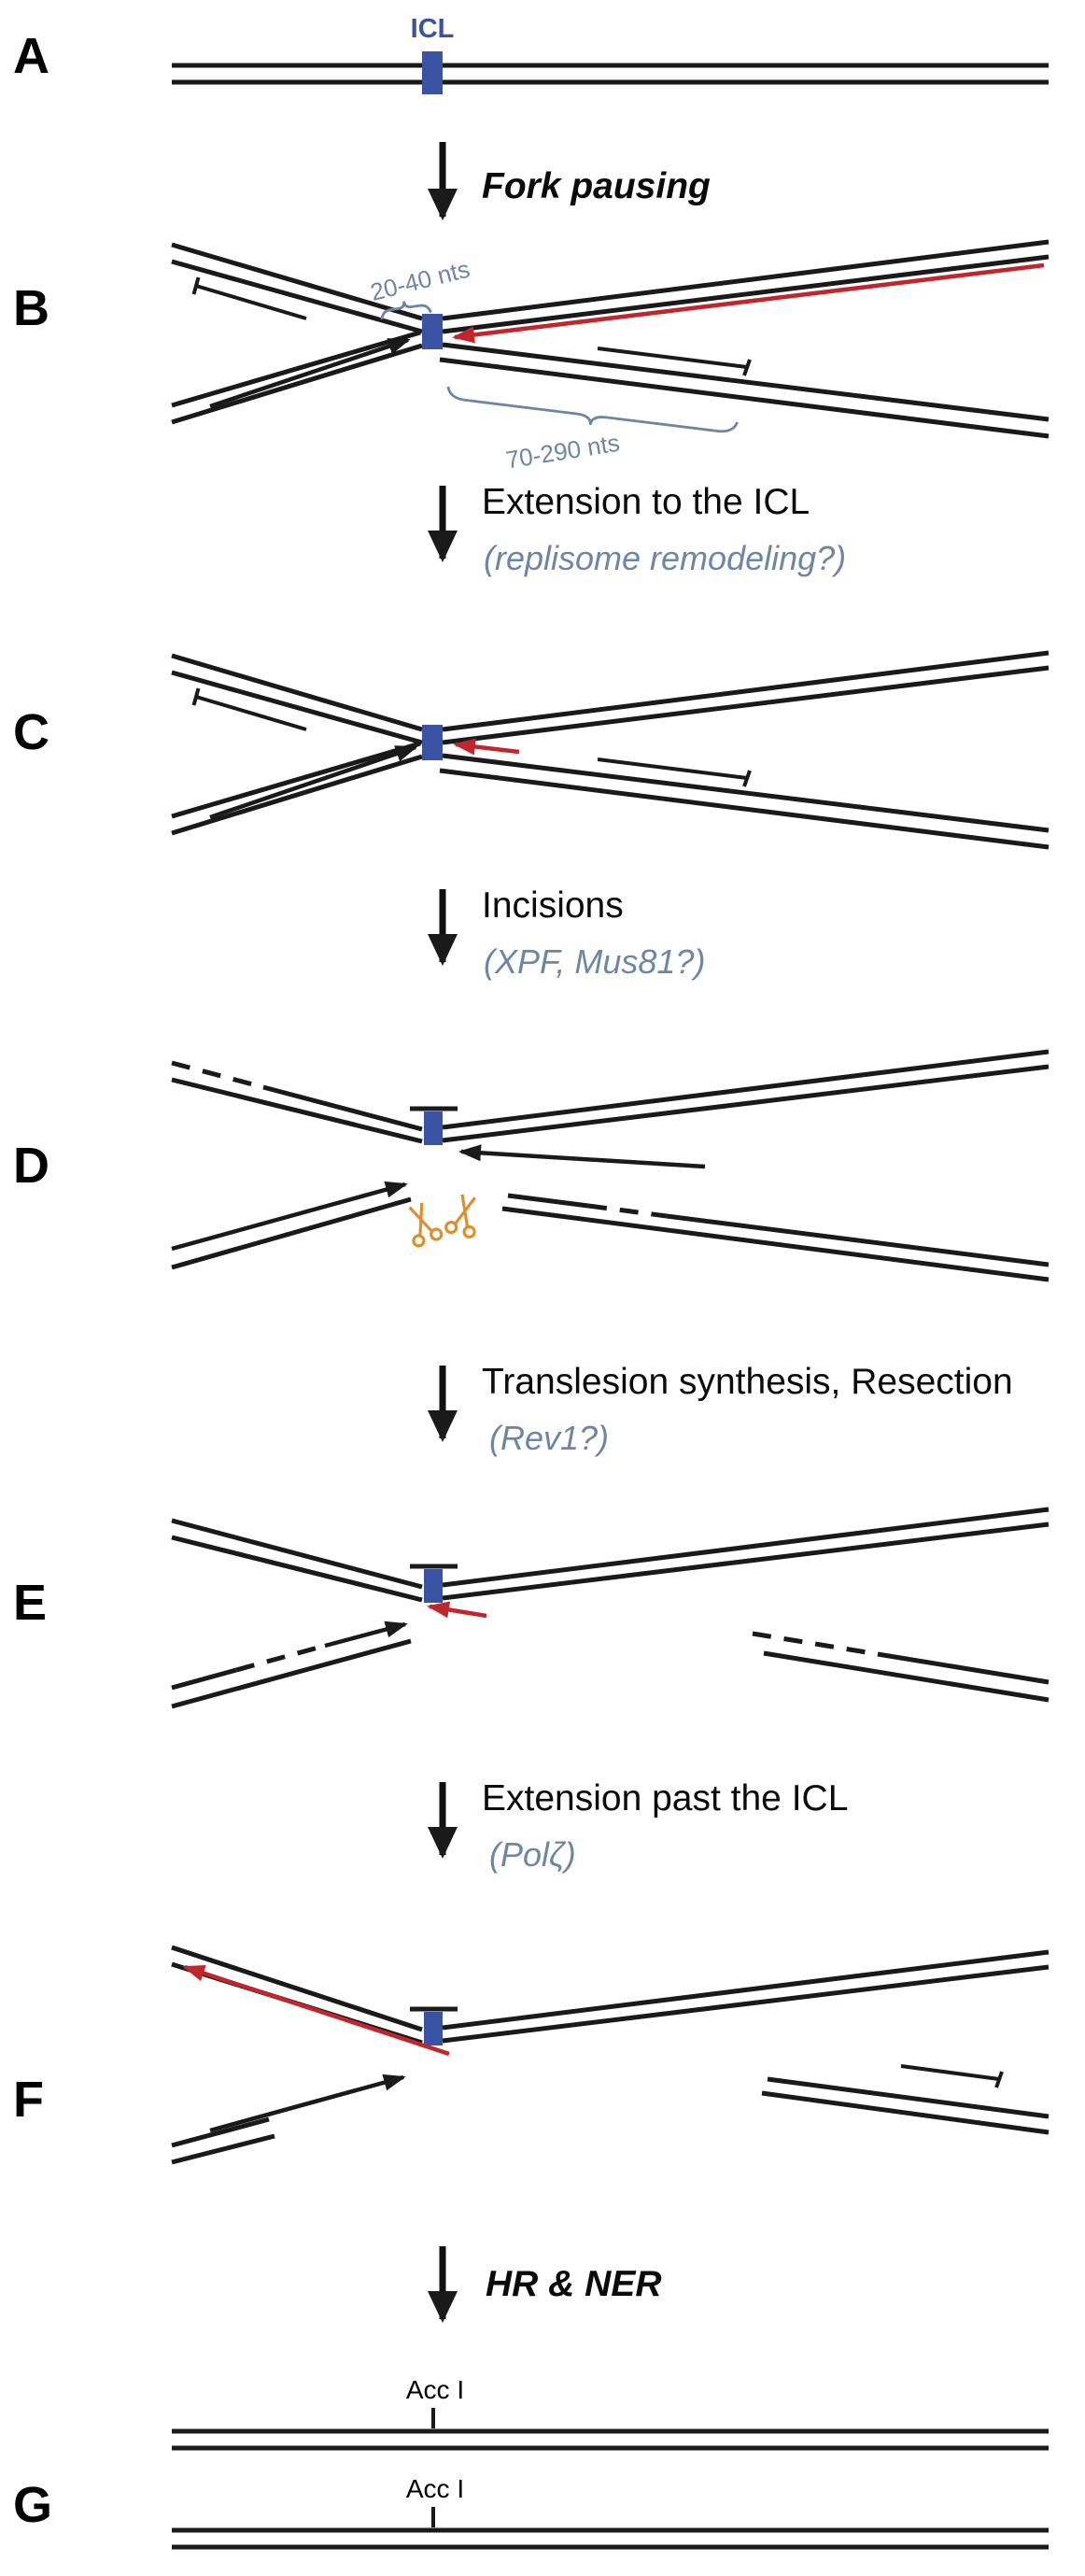  I want to click on panel-a: A ICL, so click(531, 54).